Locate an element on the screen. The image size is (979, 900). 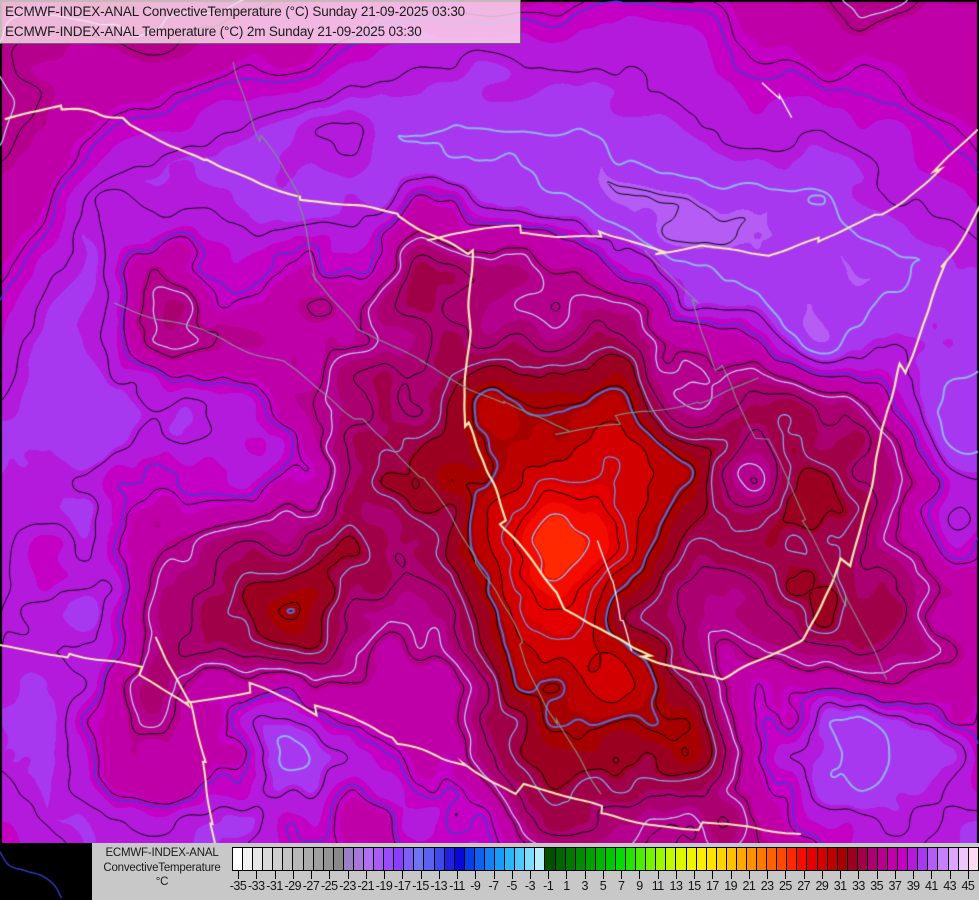
colorbar-tick-label: -7 is located at coordinates (493, 886).